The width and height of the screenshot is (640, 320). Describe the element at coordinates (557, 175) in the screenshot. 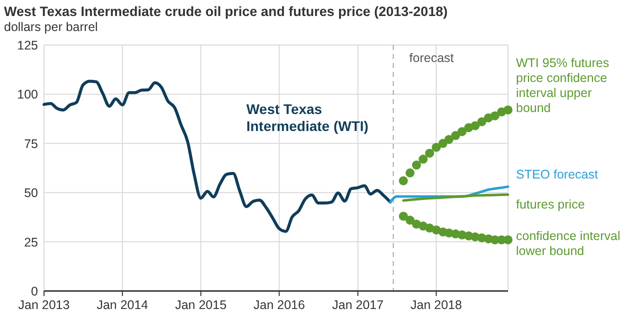

I see `series-label: STEO forecast` at that location.